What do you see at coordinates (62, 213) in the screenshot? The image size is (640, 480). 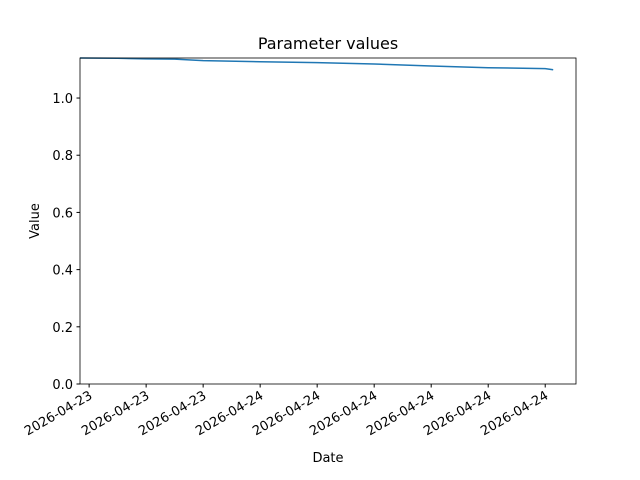 I see `y-tick-label: 0.6` at bounding box center [62, 213].